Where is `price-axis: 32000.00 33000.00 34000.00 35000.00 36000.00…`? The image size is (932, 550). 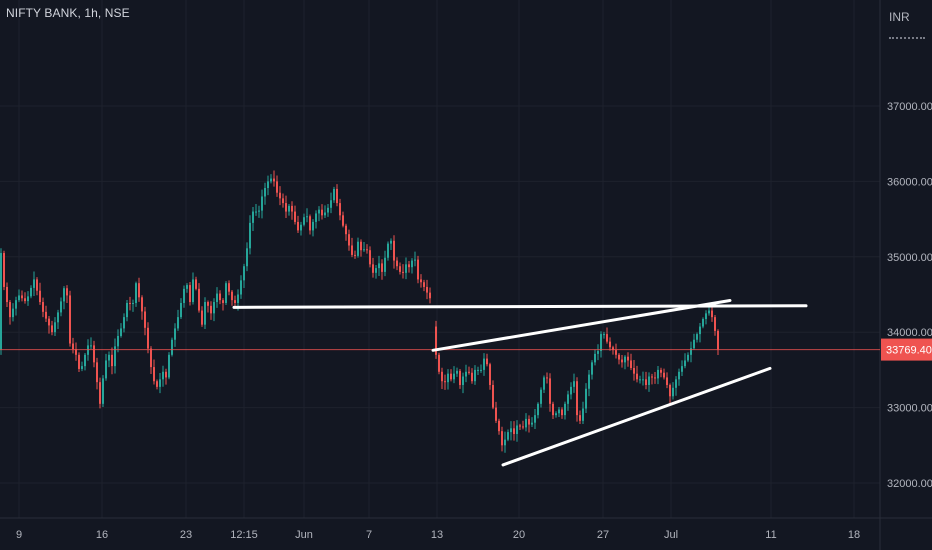 price-axis: 32000.00 33000.00 34000.00 35000.00 36000.00… is located at coordinates (906, 295).